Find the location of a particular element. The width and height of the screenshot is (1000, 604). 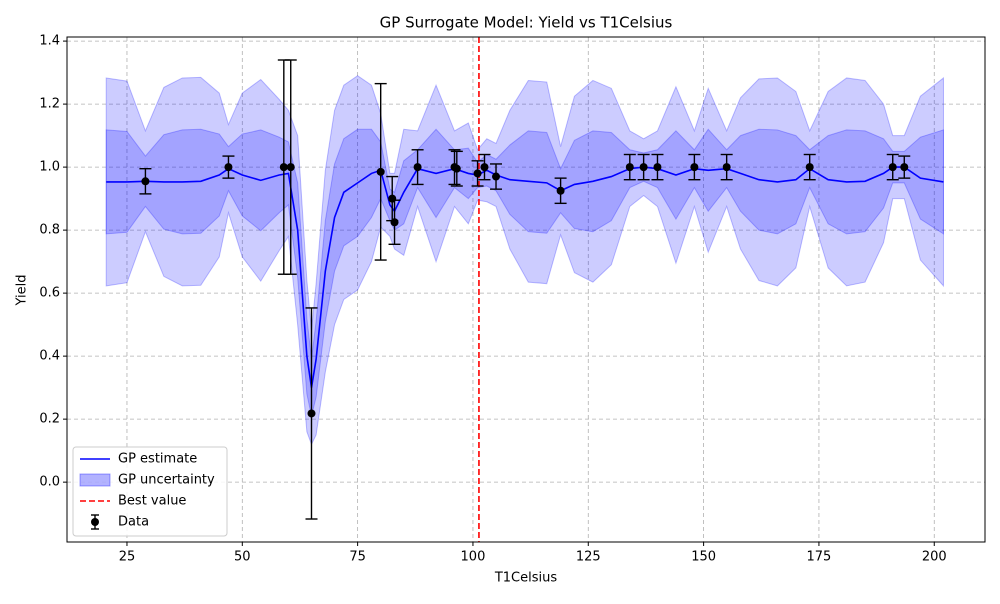

x-tick-label: 150 is located at coordinates (703, 557).